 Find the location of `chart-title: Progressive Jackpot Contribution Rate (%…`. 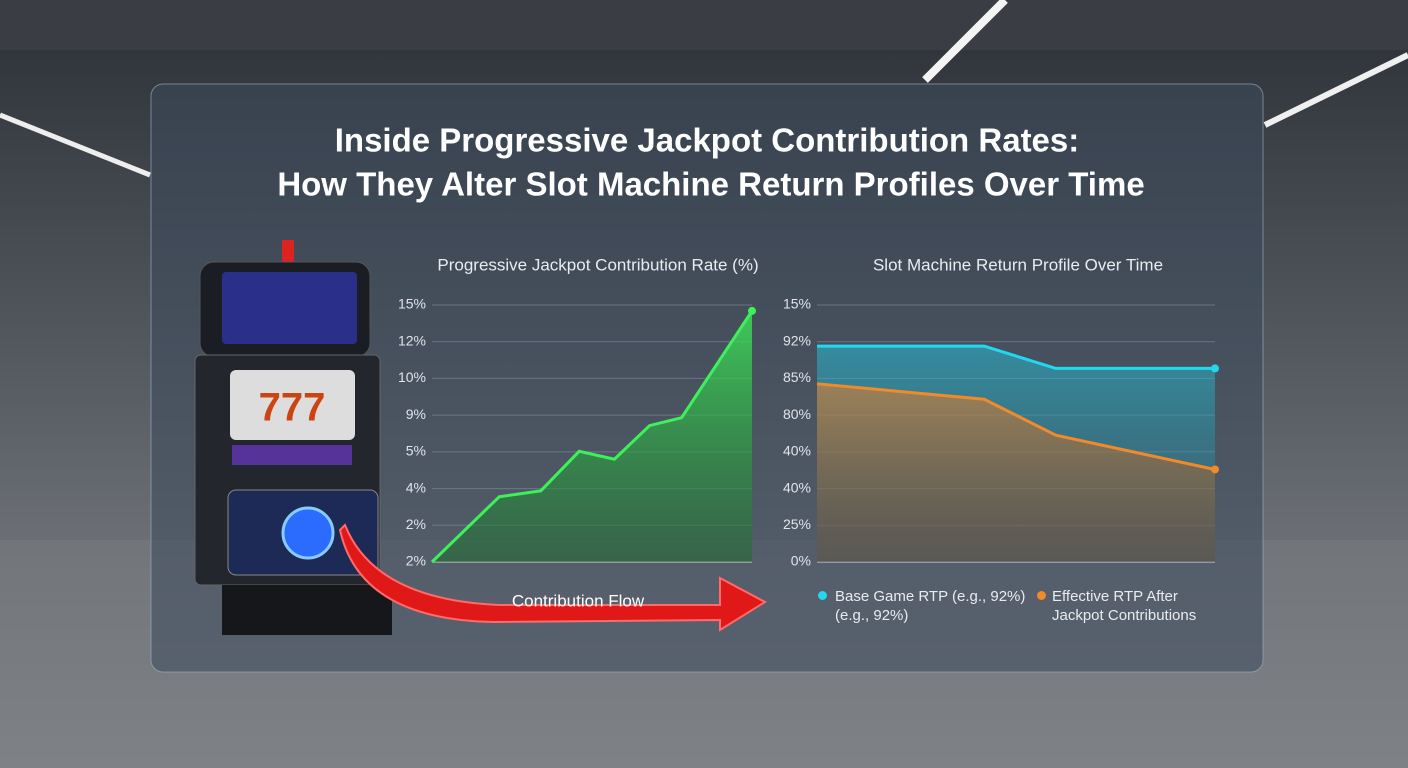

chart-title: Progressive Jackpot Contribution Rate (%… is located at coordinates (597, 264).